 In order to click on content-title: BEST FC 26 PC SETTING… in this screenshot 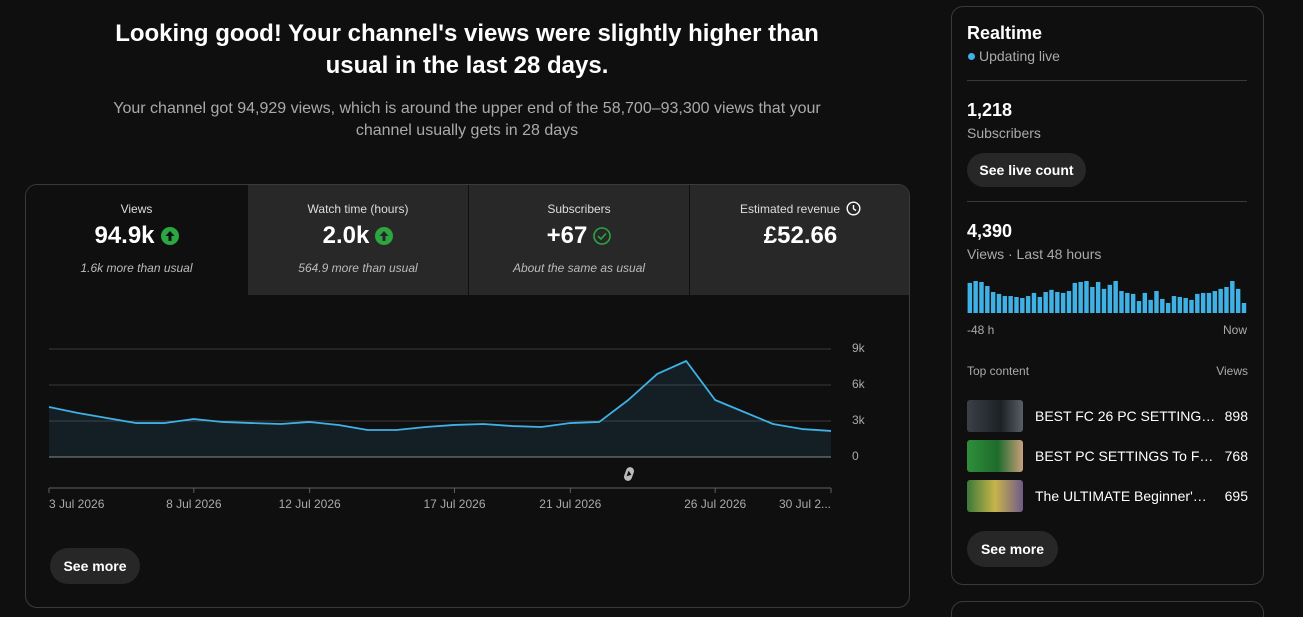, I will do `click(1125, 416)`.